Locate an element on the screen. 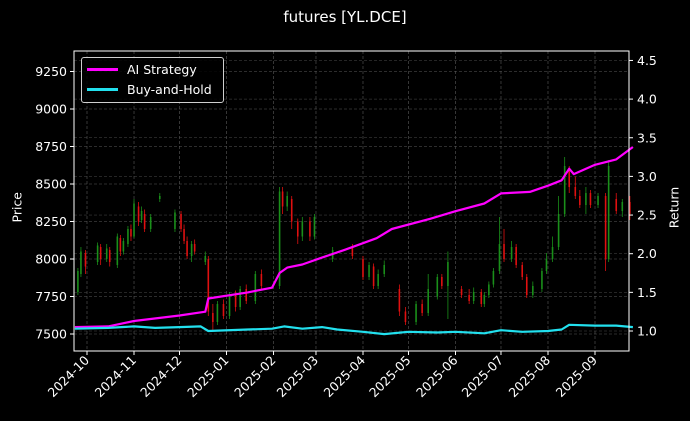 The image size is (690, 421). y-tick-label-left: 9000 is located at coordinates (51, 109).